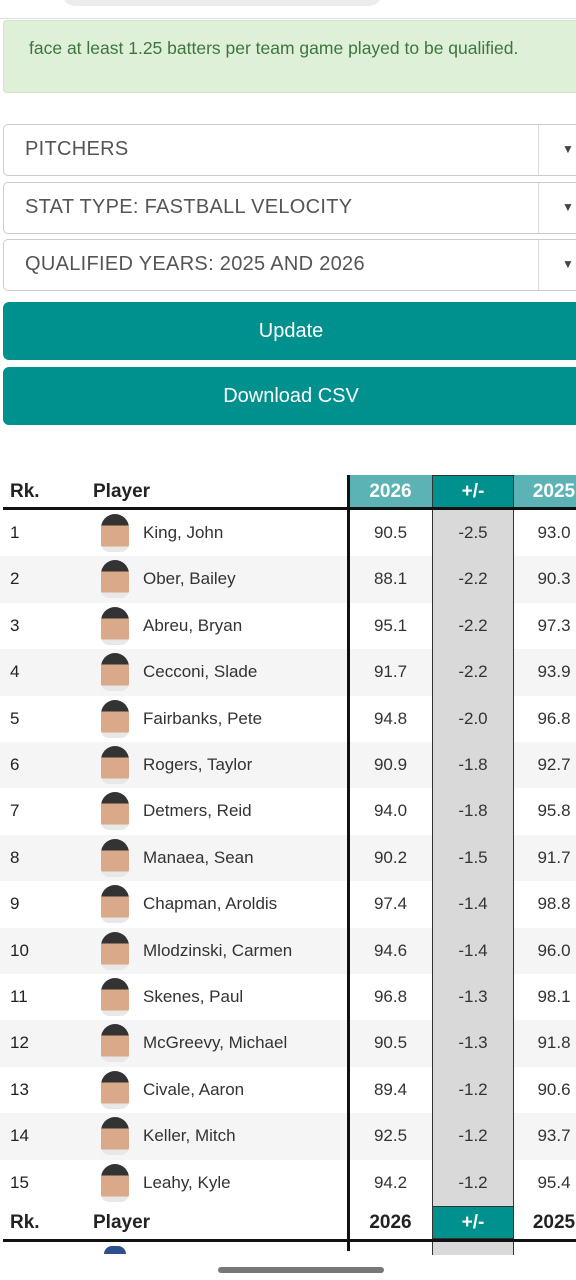  I want to click on footer-header: 2025, so click(554, 1222).